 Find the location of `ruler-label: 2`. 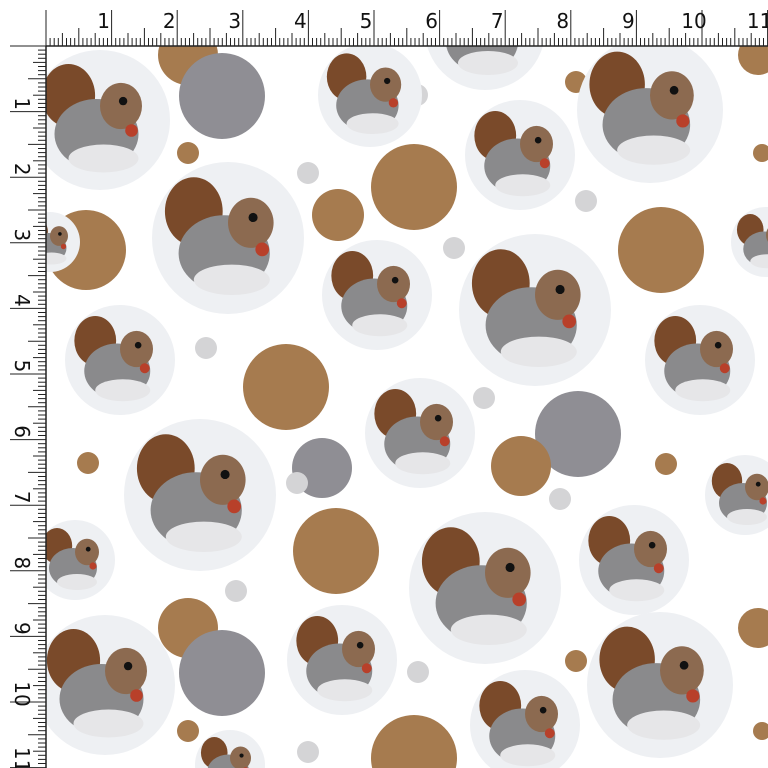

ruler-label: 2 is located at coordinates (22, 169).